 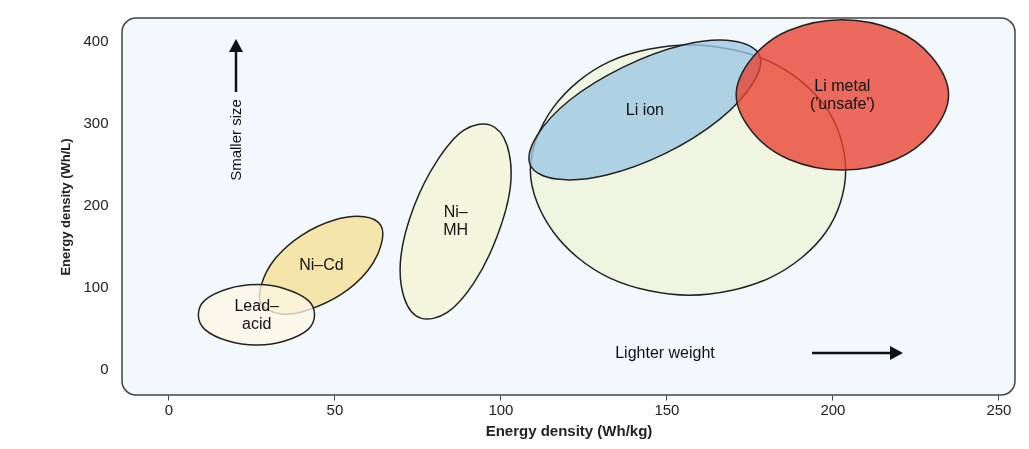 I want to click on x-tick-label: 250, so click(x=999, y=409).